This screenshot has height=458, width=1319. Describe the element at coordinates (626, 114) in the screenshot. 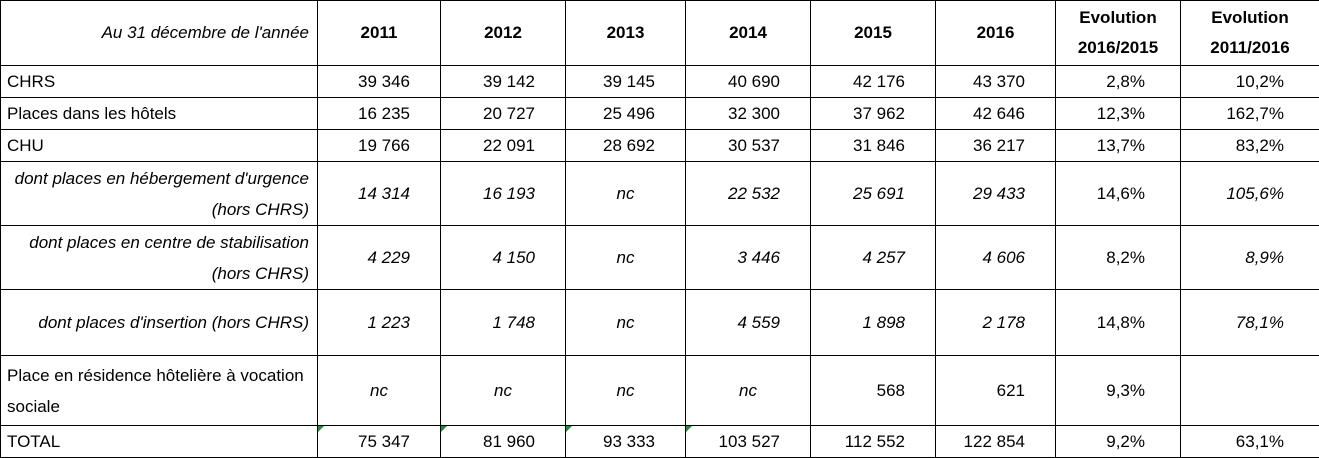

I see `table-cell: 25 496` at that location.